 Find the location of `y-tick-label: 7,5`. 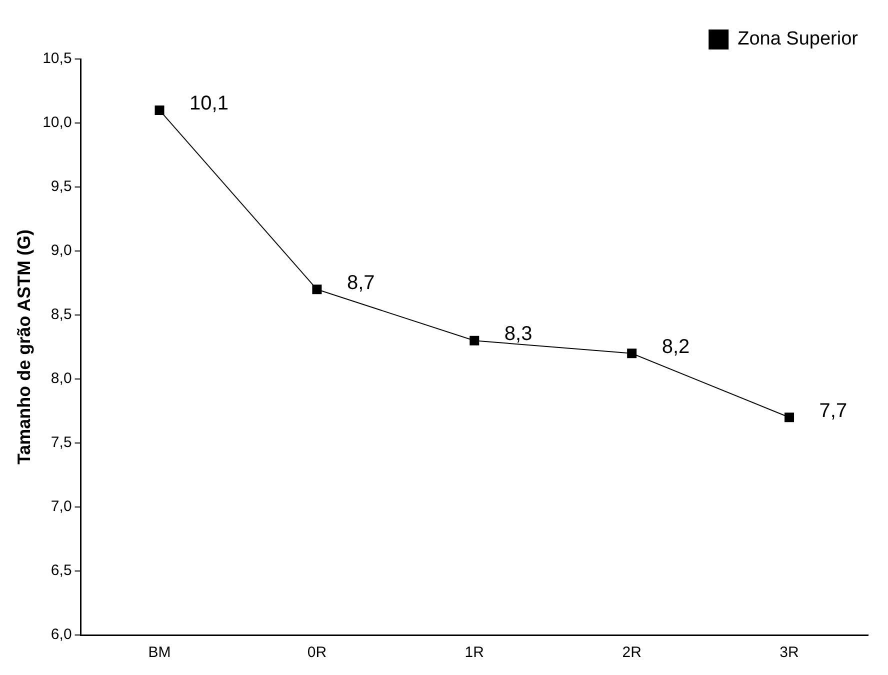

y-tick-label: 7,5 is located at coordinates (61, 443).